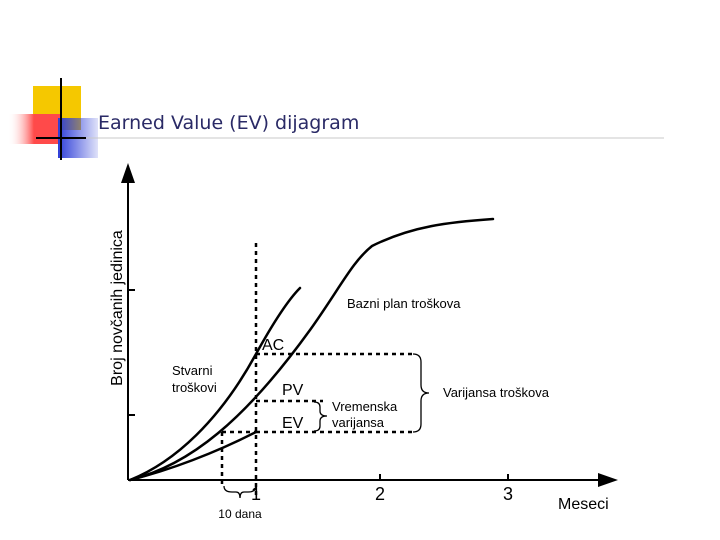  Describe the element at coordinates (380, 494) in the screenshot. I see `x-tick-label: 2` at that location.